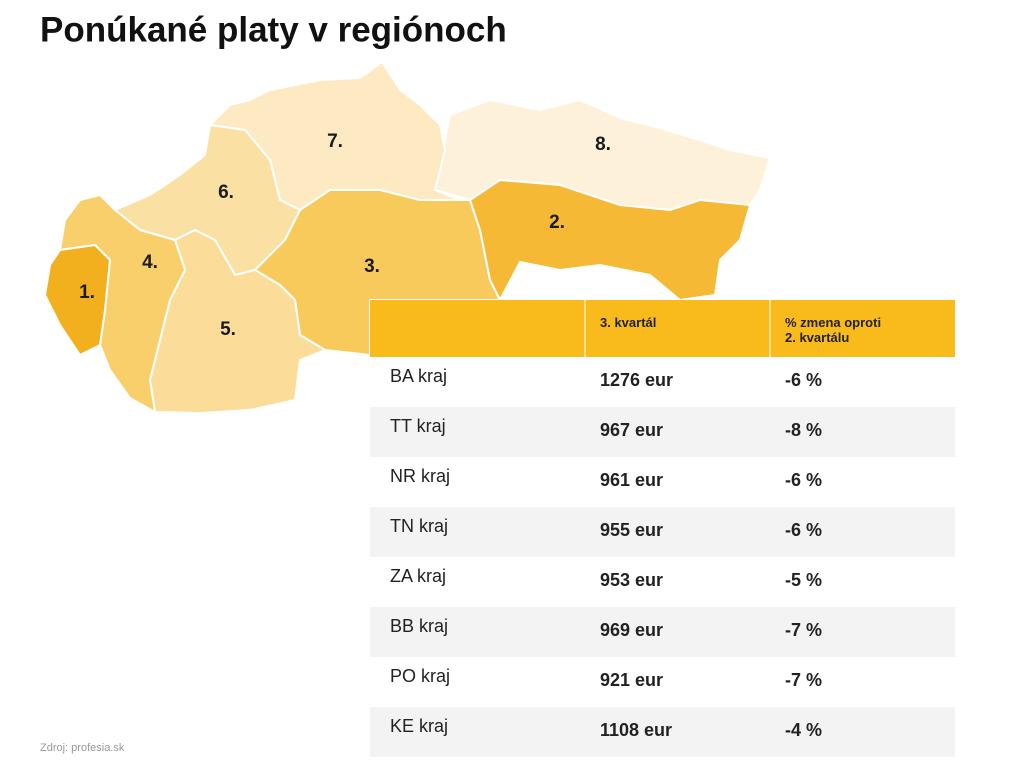 This screenshot has height=779, width=1024. I want to click on table-cell: 969 eur, so click(631, 630).